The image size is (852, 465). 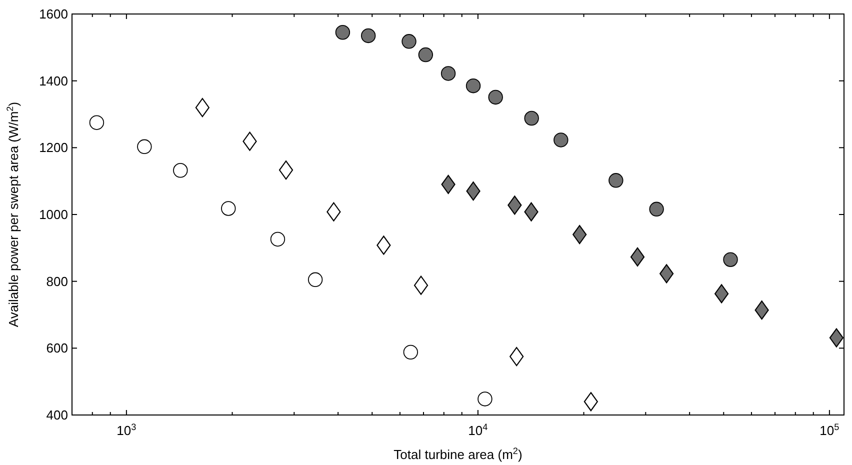 What do you see at coordinates (478, 430) in the screenshot?
I see `x-tick-label: 10$^{4}$` at bounding box center [478, 430].